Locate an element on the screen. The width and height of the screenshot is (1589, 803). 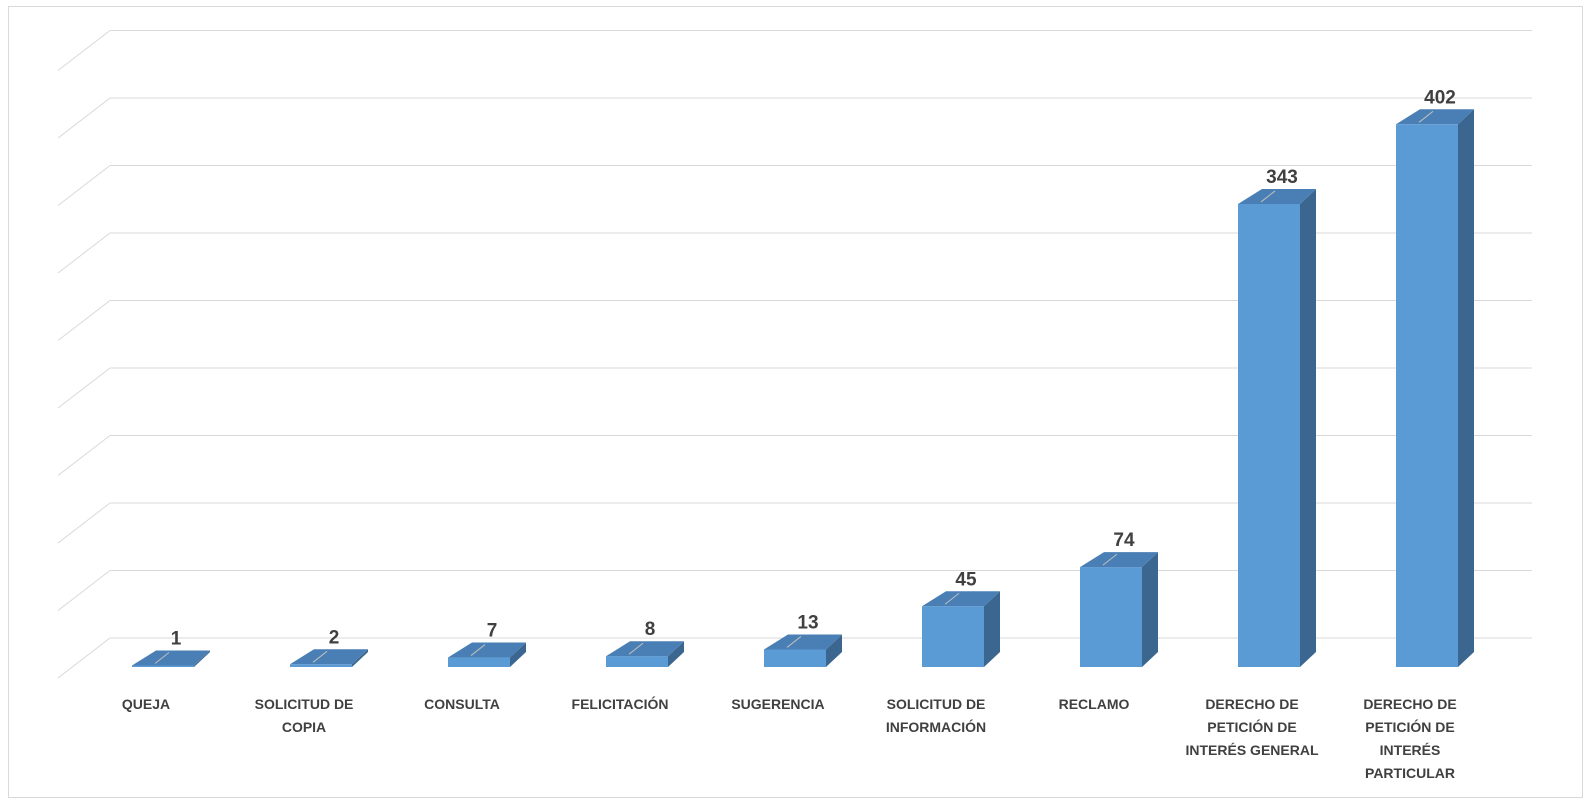
value-label-text: 74 is located at coordinates (1124, 540).